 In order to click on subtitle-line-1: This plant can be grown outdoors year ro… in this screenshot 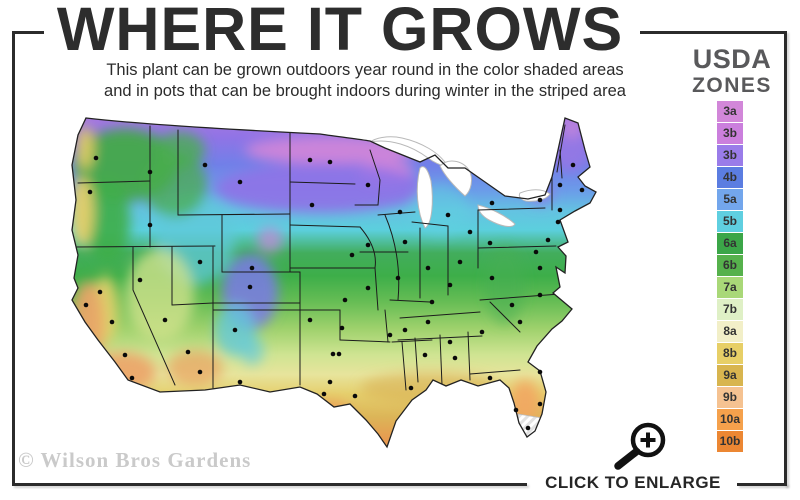, I will do `click(365, 70)`.